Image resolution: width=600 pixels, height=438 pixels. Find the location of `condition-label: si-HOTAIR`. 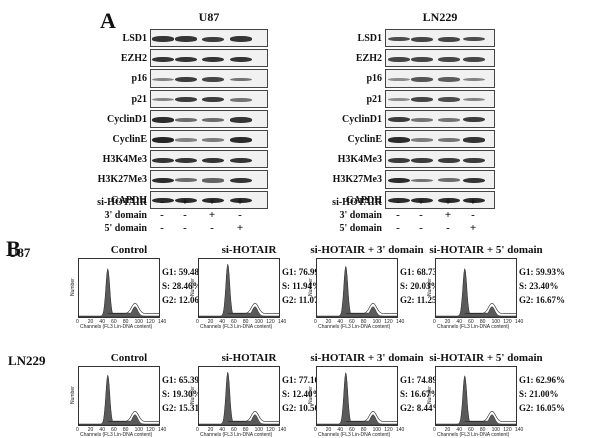

condition-label: si-HOTAIR is located at coordinates (357, 202).